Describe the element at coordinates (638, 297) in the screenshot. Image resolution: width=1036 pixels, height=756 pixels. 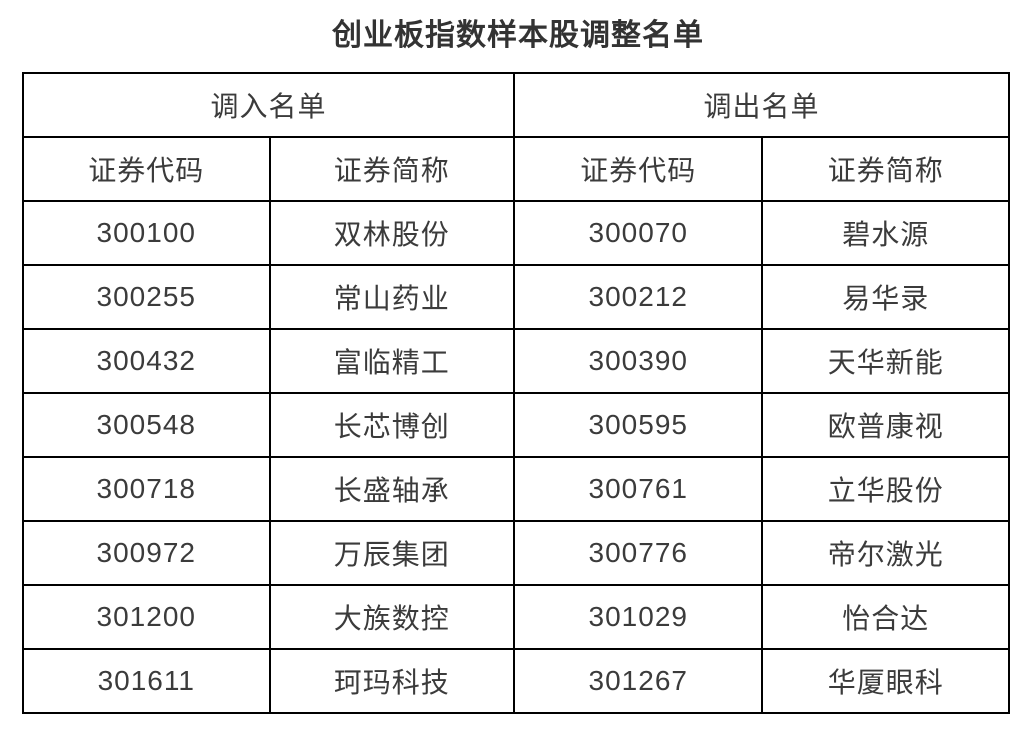
I see `out-code-cell: 300212` at that location.